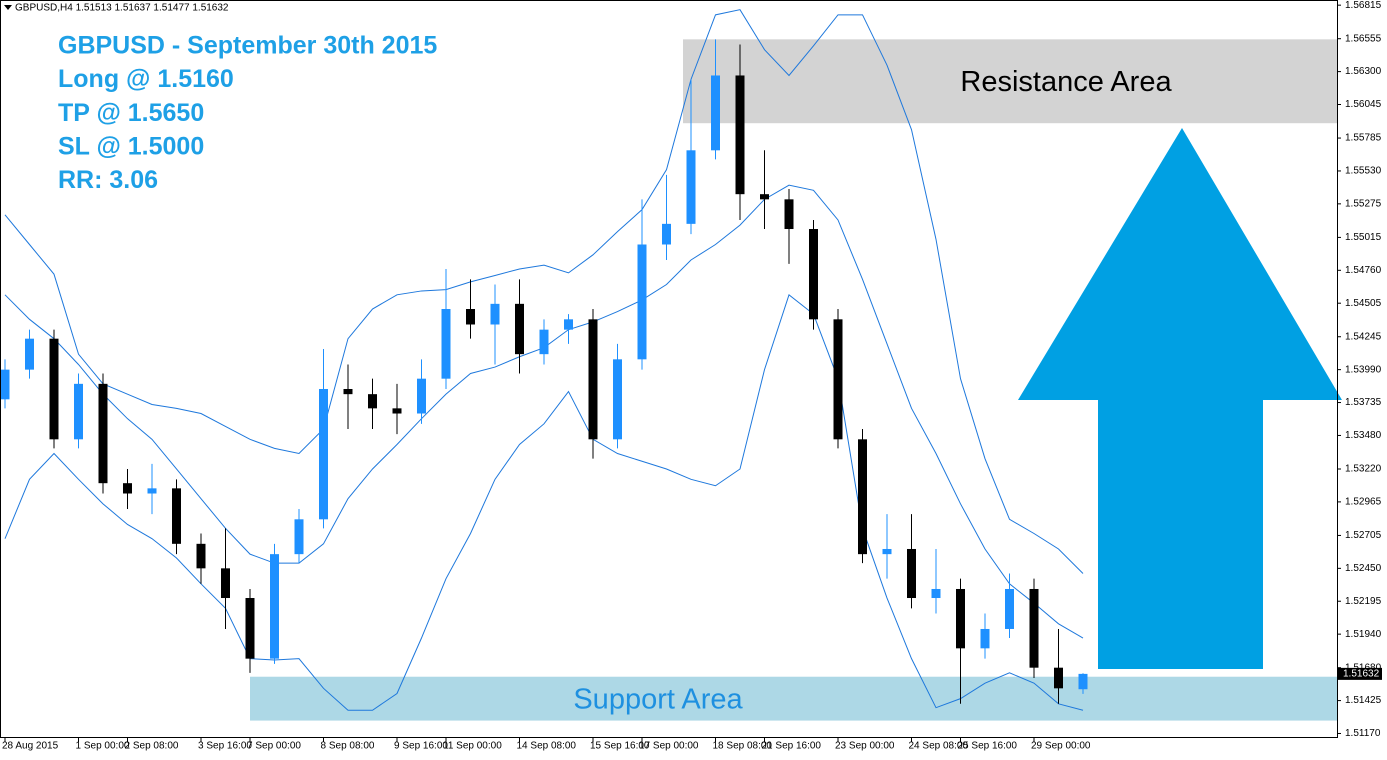 This screenshot has height=760, width=1387. Describe the element at coordinates (1363, 303) in the screenshot. I see `y-tick-label: 1.54505` at that location.